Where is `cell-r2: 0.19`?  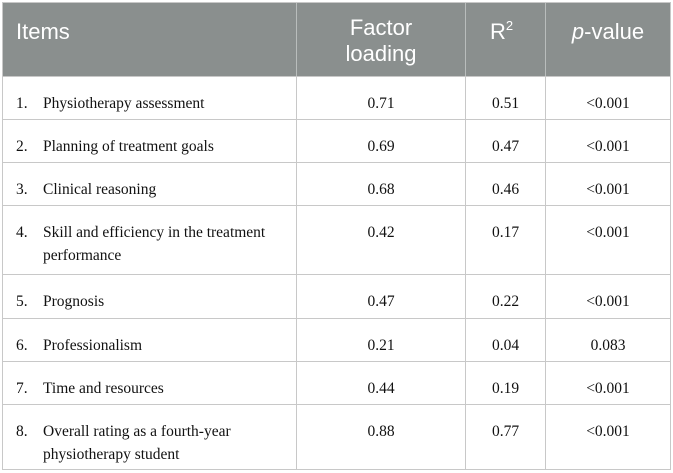 cell-r2: 0.19 is located at coordinates (505, 383).